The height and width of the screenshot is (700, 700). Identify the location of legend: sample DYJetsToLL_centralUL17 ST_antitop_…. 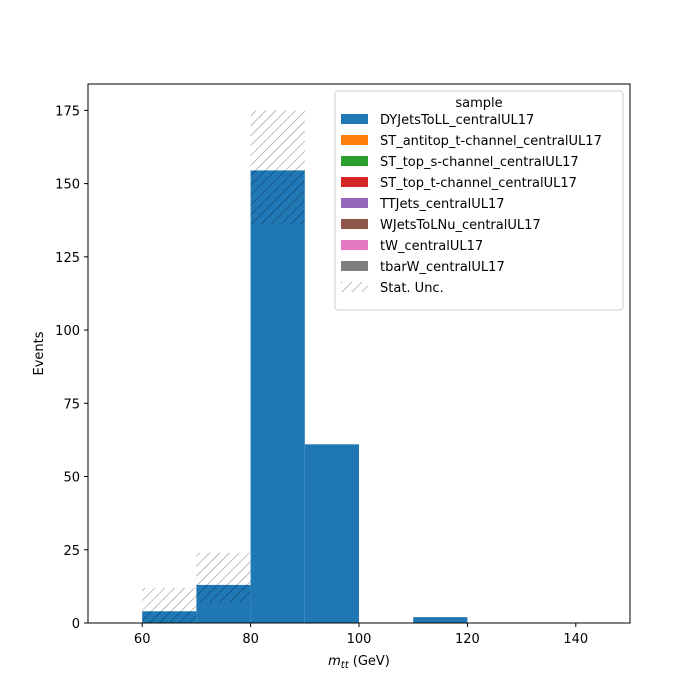
(479, 200).